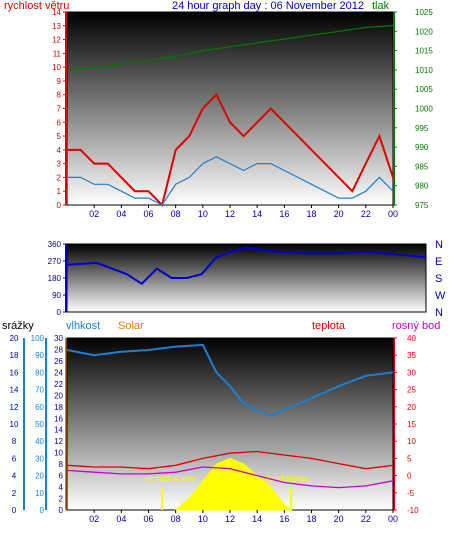 The image size is (464, 555). Describe the element at coordinates (230, 149) in the screenshot. I see `wind-gust-series` at that location.